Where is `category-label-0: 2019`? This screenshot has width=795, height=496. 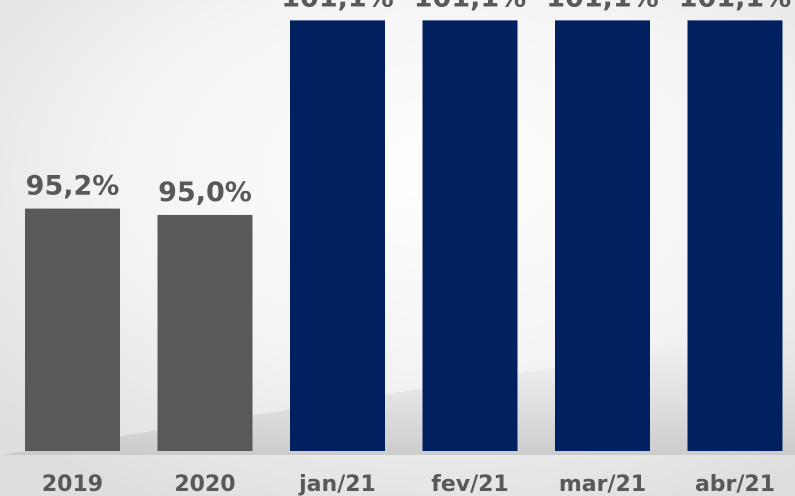 category-label-0: 2019 is located at coordinates (72, 484).